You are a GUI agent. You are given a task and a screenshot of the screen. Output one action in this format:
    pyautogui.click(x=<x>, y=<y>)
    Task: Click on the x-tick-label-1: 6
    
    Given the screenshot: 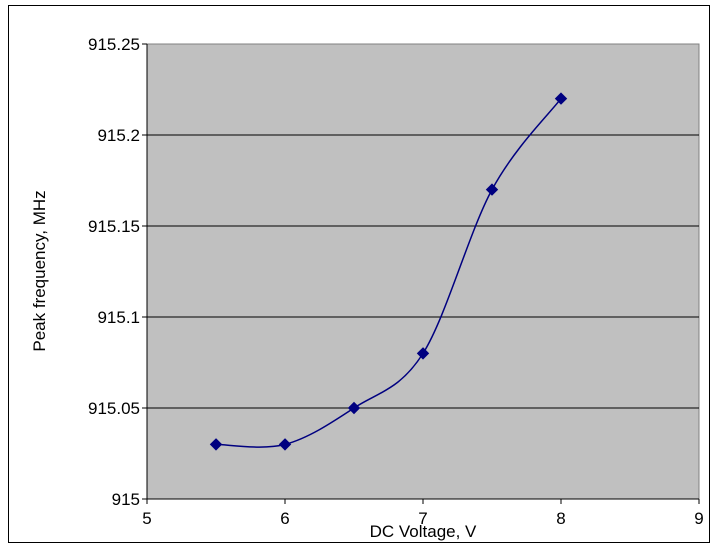 What is the action you would take?
    pyautogui.click(x=284, y=518)
    